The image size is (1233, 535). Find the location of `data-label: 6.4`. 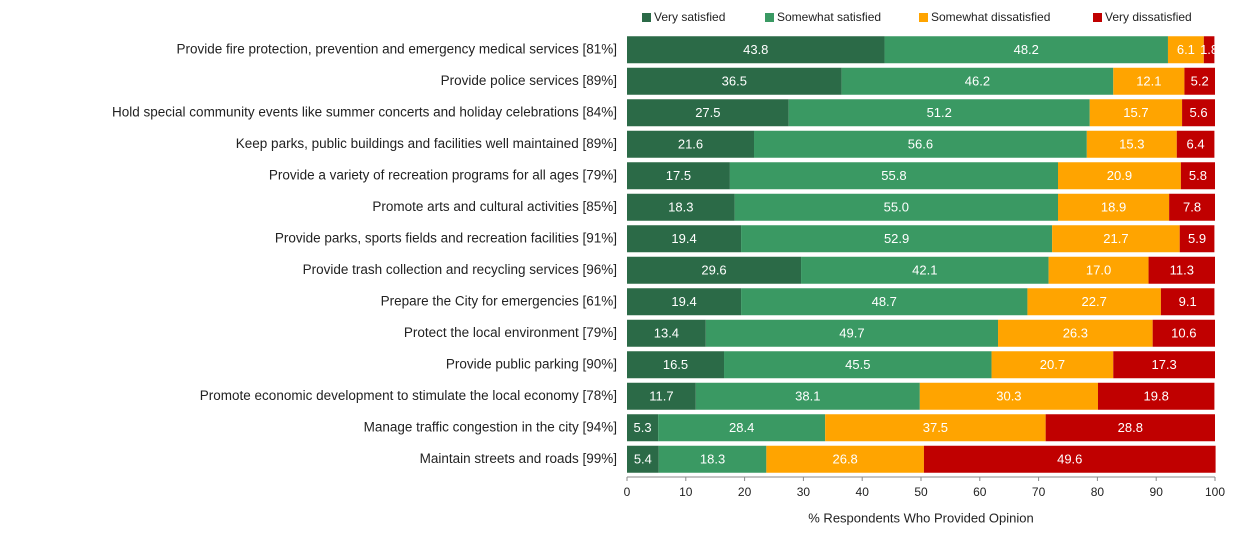

data-label: 6.4 is located at coordinates (1196, 144).